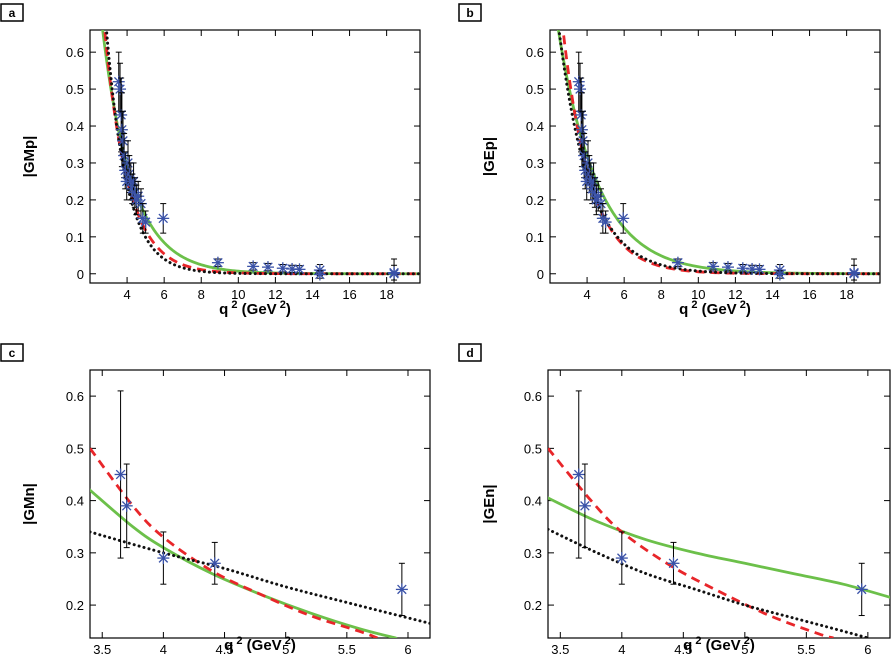  What do you see at coordinates (535, 163) in the screenshot?
I see `y-tick-label: 0.3` at bounding box center [535, 163].